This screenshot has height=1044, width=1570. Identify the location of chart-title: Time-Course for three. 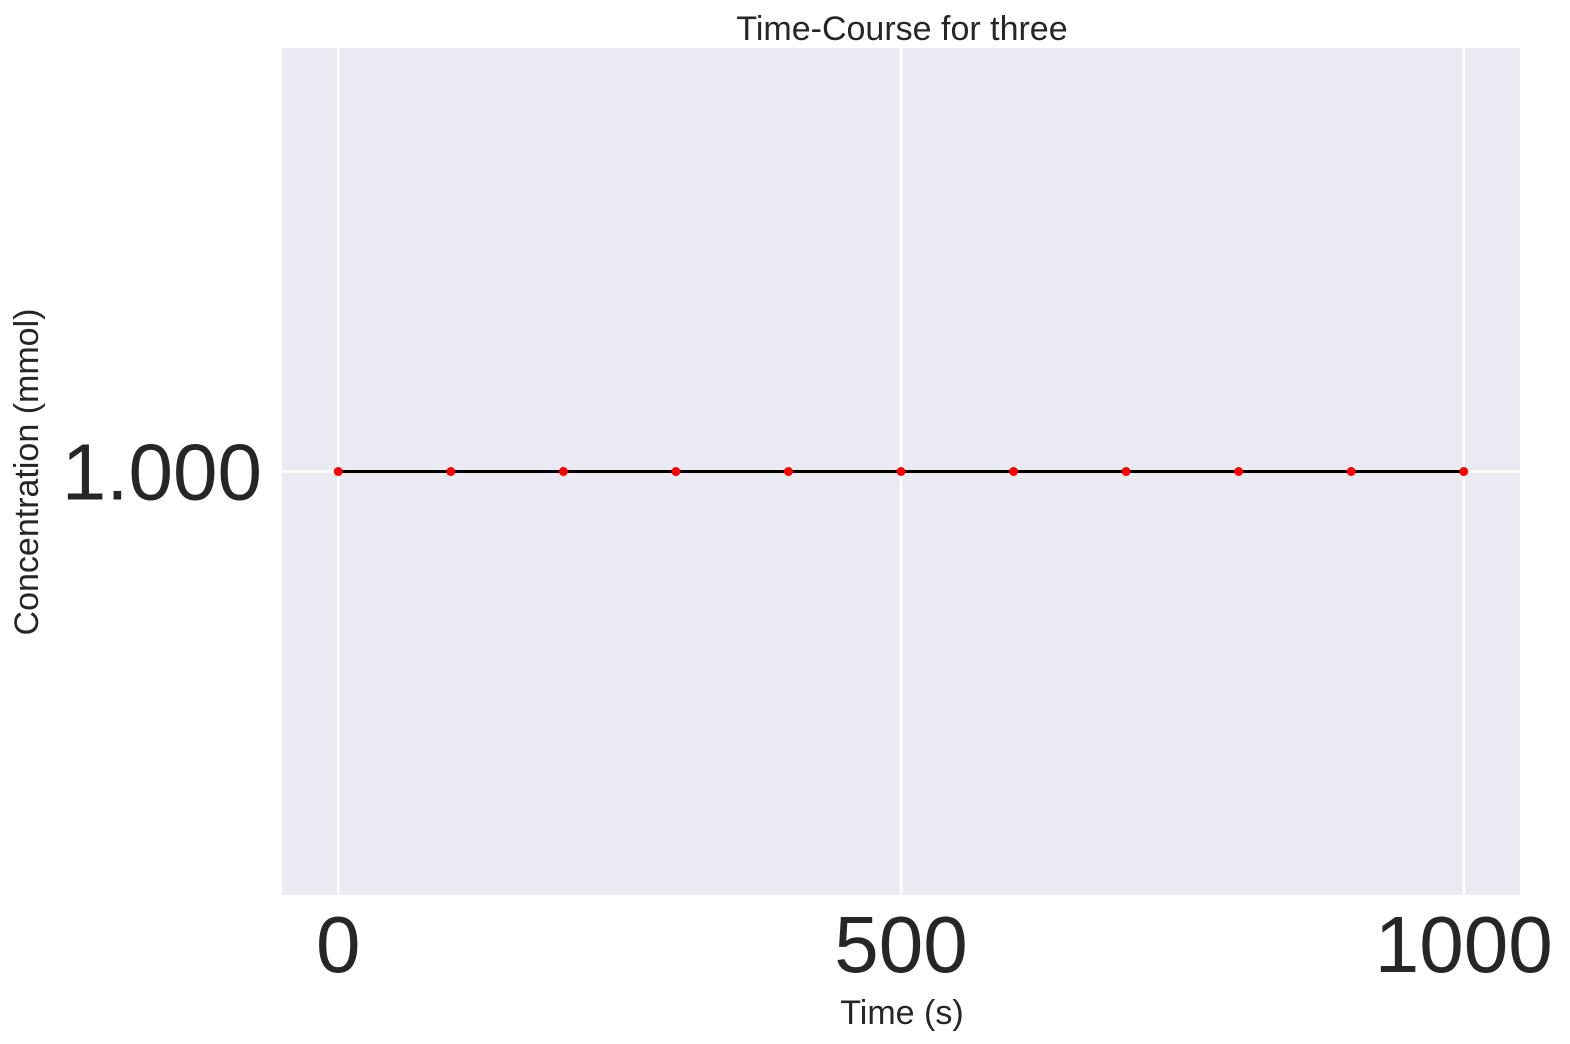
(901, 29).